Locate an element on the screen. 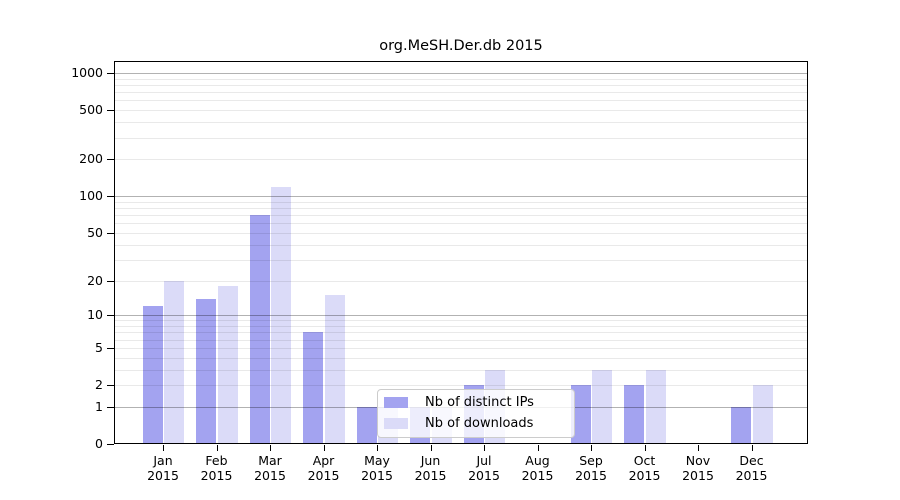 Image resolution: width=900 pixels, height=500 pixels. y-tick-label-500: 500 is located at coordinates (91, 110).